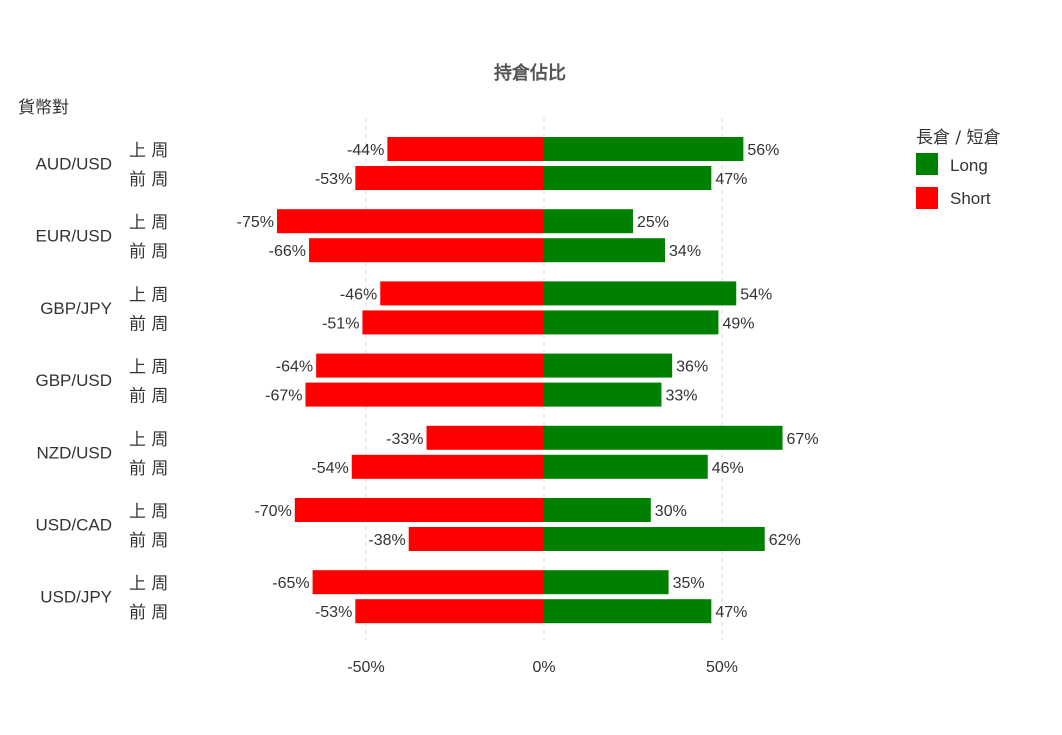 This screenshot has height=735, width=1062. I want to click on long-value-label: 56%, so click(763, 150).